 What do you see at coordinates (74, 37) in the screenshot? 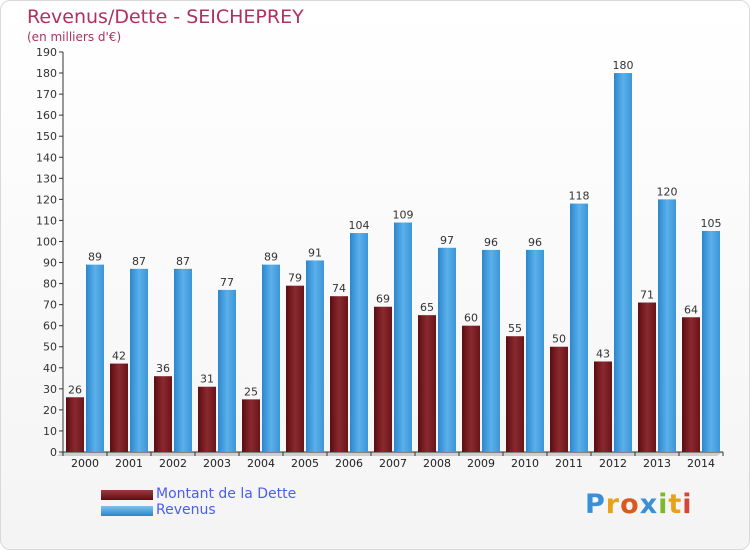
I see `chart-subtitle: (en milliers d'€)` at bounding box center [74, 37].